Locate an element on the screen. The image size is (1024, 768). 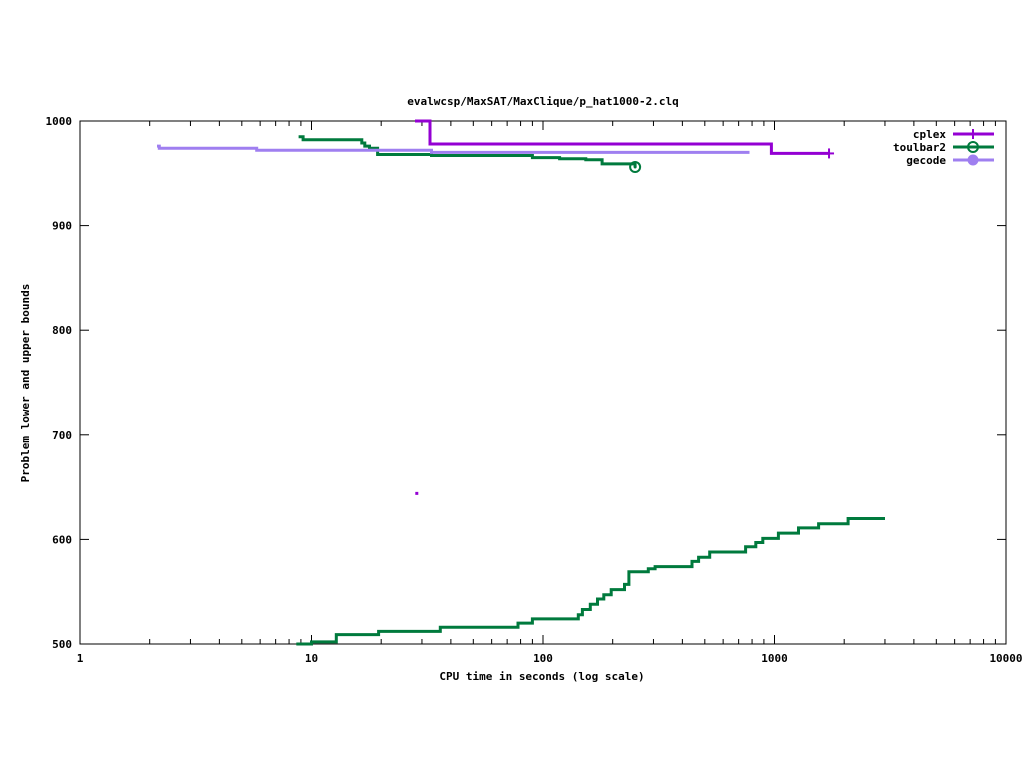
cplex-upper-bound-line is located at coordinates (622, 137).